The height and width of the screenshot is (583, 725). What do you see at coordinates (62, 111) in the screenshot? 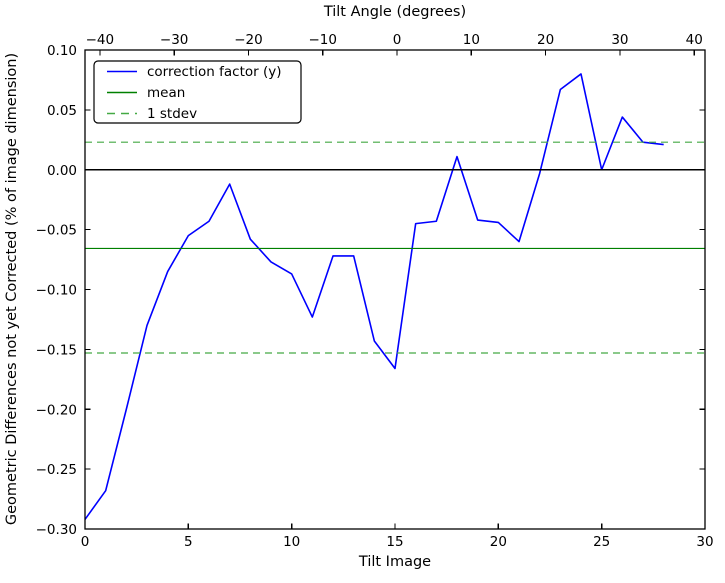
I see `y-tick-label: 0.05` at bounding box center [62, 111].